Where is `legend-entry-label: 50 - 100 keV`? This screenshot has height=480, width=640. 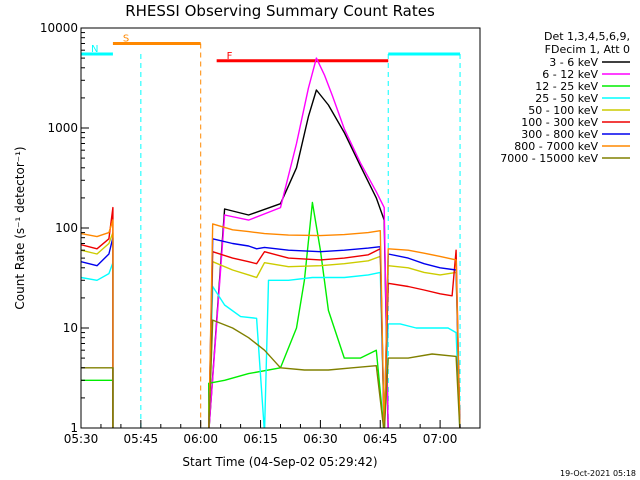 legend-entry-label: 50 - 100 keV is located at coordinates (563, 110).